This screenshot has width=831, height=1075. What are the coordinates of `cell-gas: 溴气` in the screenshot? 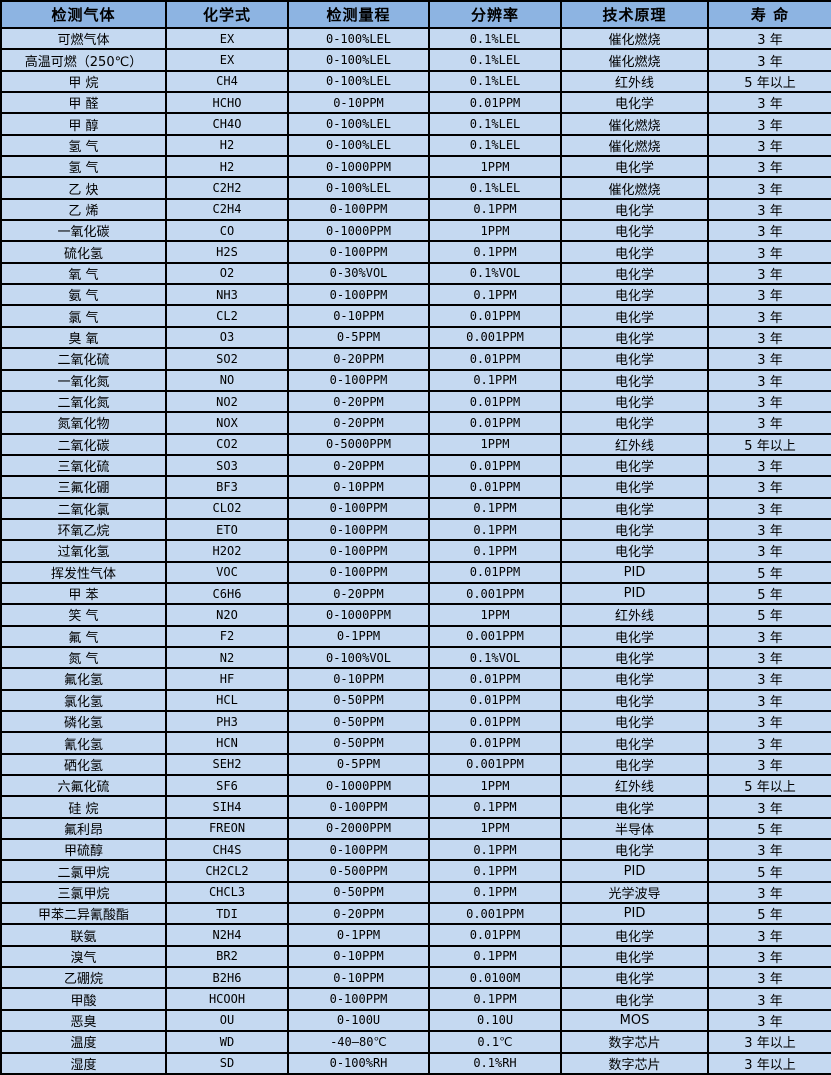 It's located at (83, 956).